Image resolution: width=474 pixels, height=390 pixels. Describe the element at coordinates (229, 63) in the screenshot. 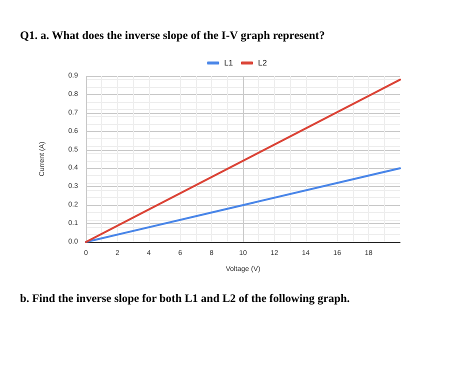

I see `legend-label: L1` at that location.